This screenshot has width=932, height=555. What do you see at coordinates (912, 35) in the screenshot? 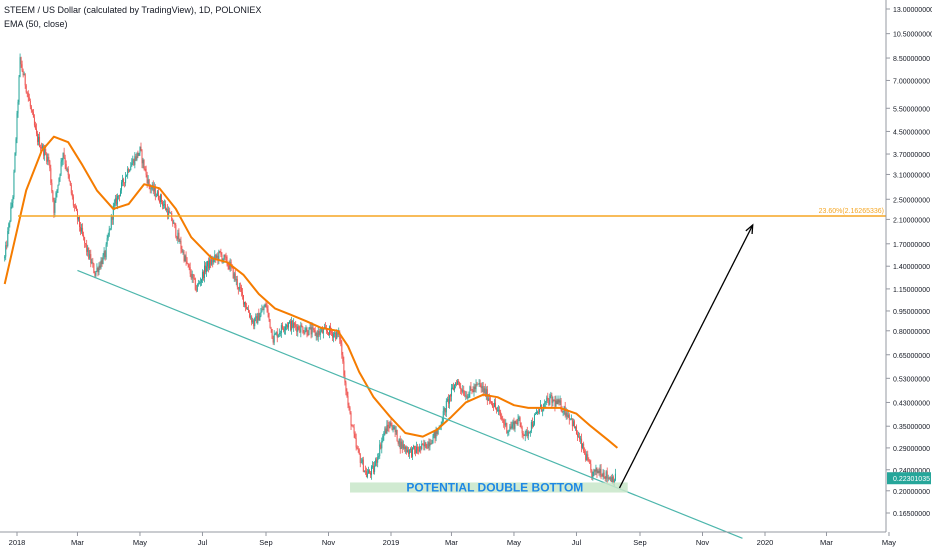
I see `price-tick-label: 10.50000000` at bounding box center [912, 35].